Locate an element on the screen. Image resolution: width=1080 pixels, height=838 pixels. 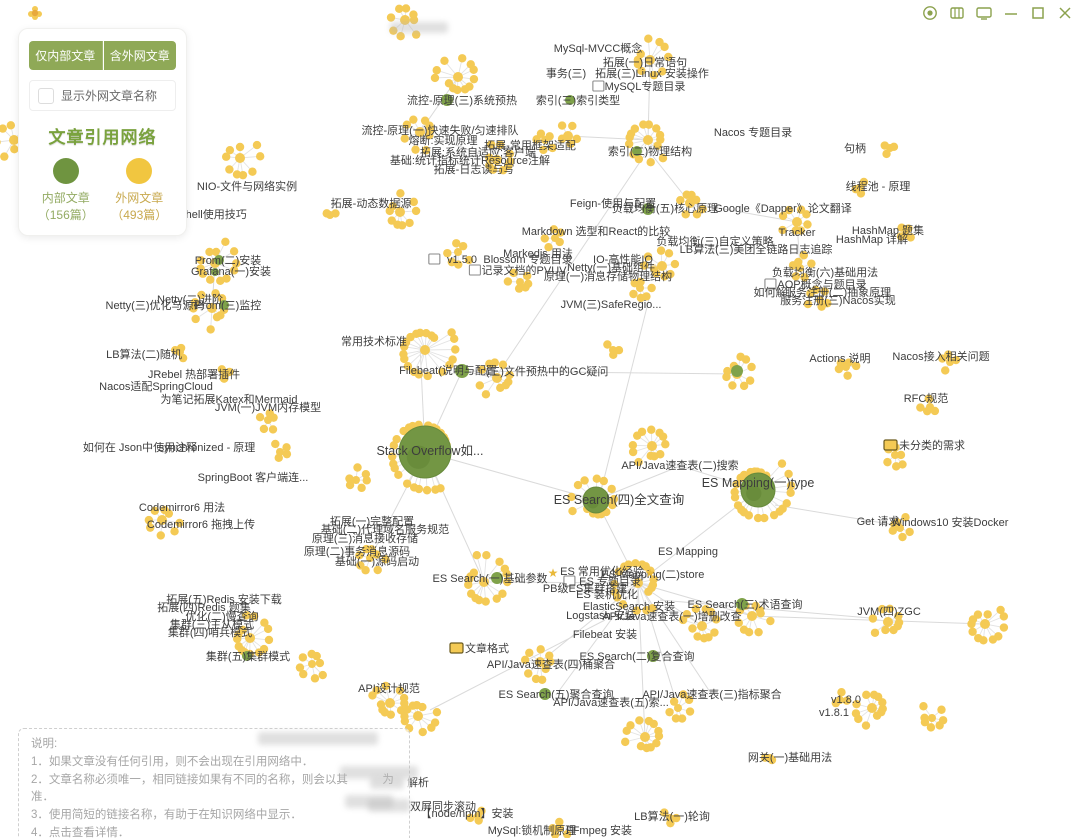
node-label: 网关(一)基础用法 is located at coordinates (790, 757).